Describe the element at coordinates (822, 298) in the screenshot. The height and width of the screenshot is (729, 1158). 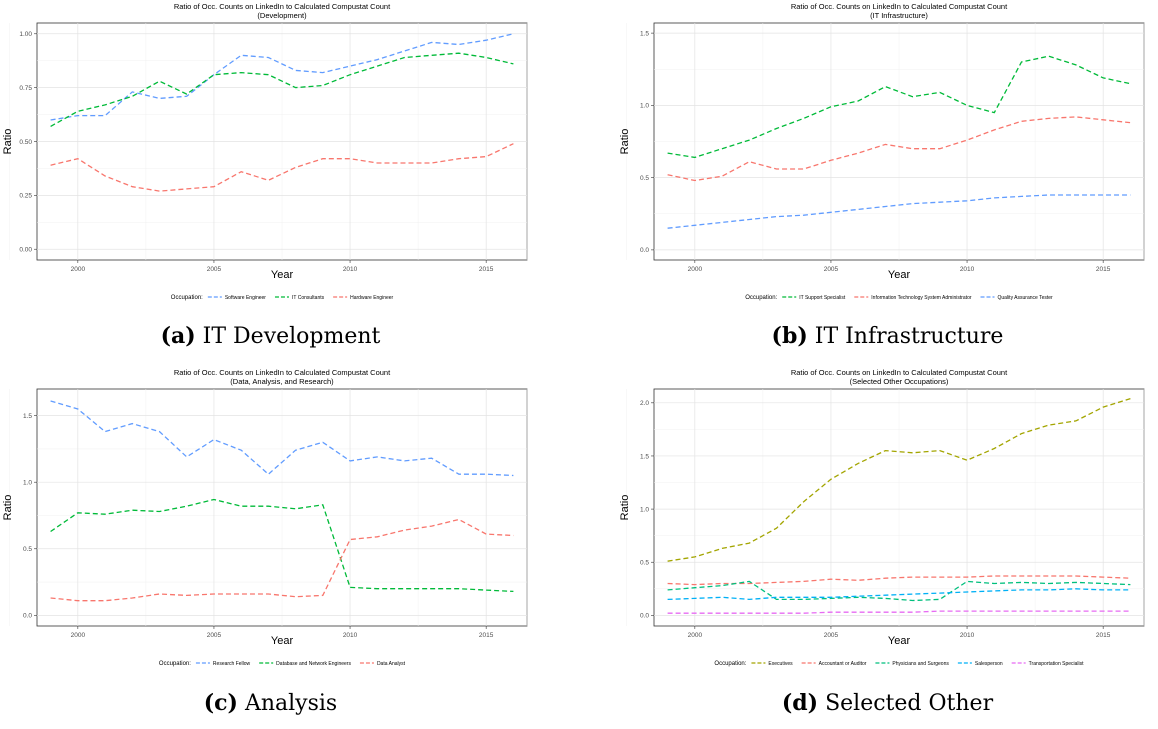
I see `legend-label: IT Support Specialist` at that location.